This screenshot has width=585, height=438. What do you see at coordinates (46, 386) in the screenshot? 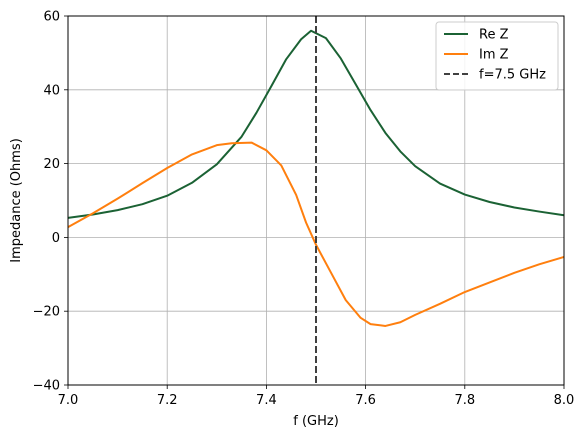
I see `y-tick-label: −40` at bounding box center [46, 386].